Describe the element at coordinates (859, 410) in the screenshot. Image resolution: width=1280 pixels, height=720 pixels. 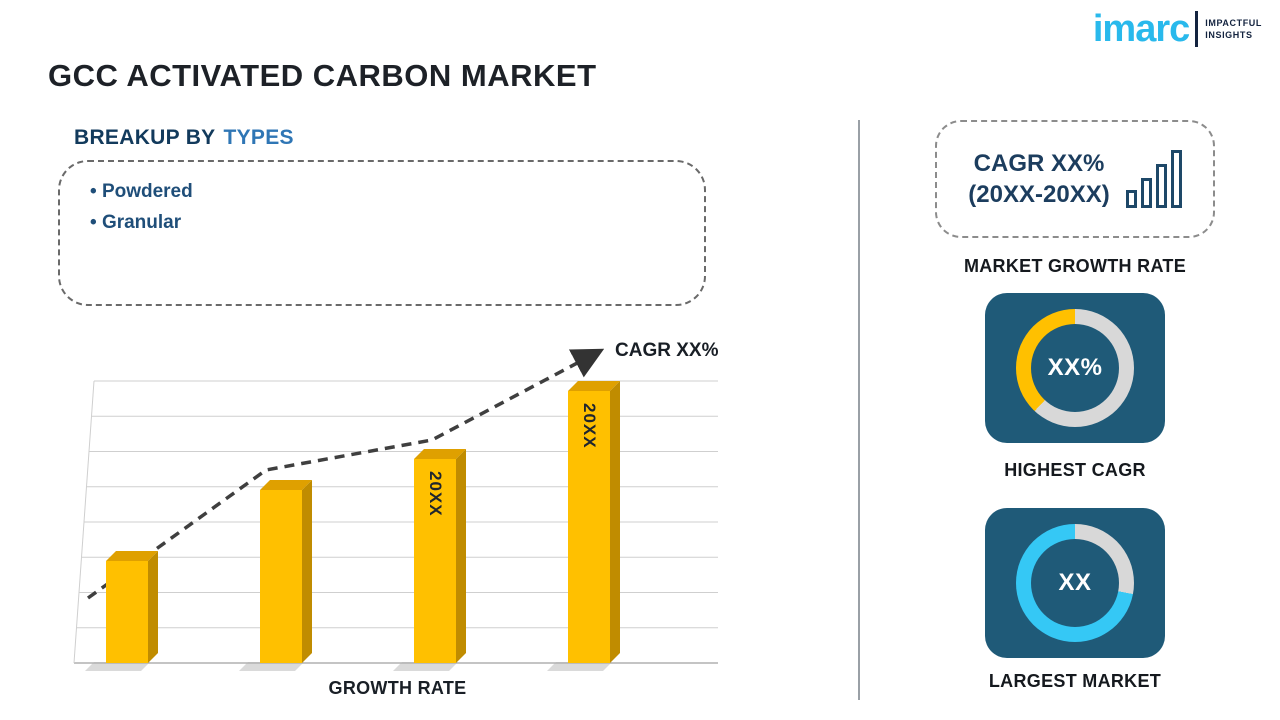
I see `section-divider` at that location.